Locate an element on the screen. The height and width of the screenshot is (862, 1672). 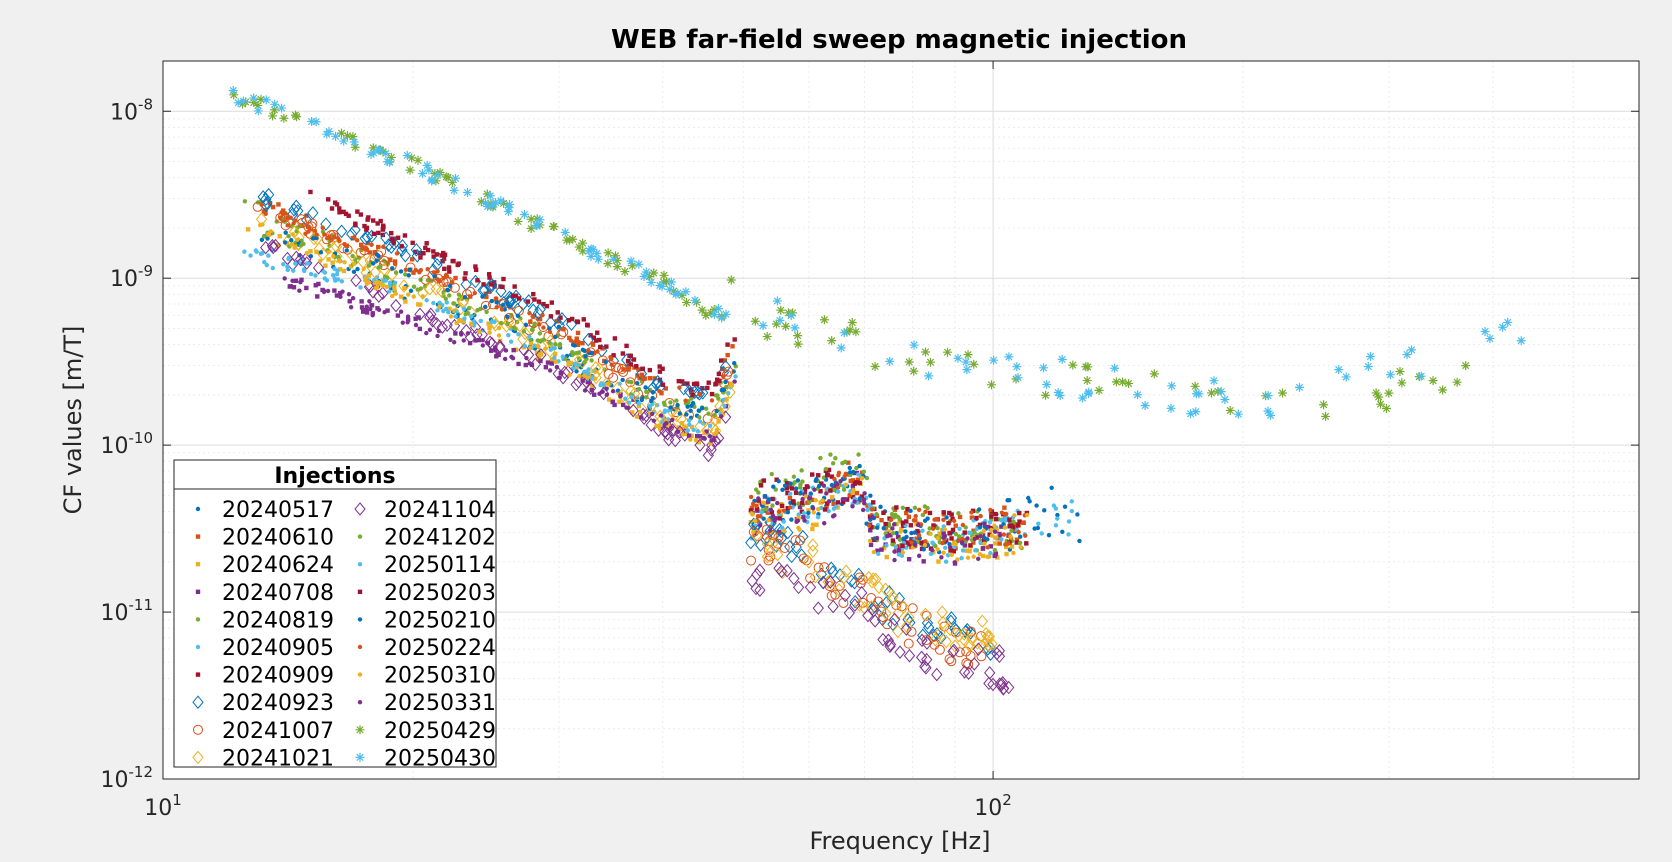
y-tick-label: 10-9 is located at coordinates (131, 277).